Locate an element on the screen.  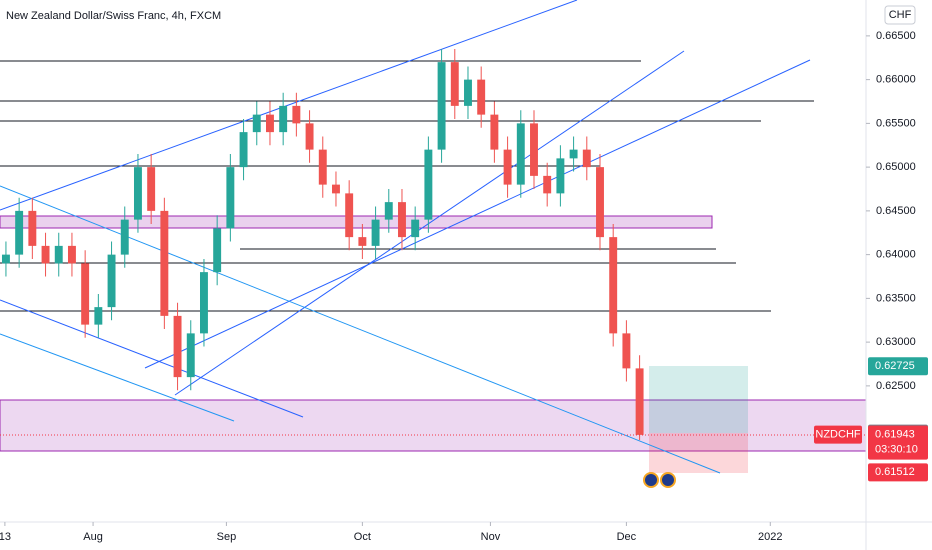
price-label: 0.62725 is located at coordinates (895, 366).